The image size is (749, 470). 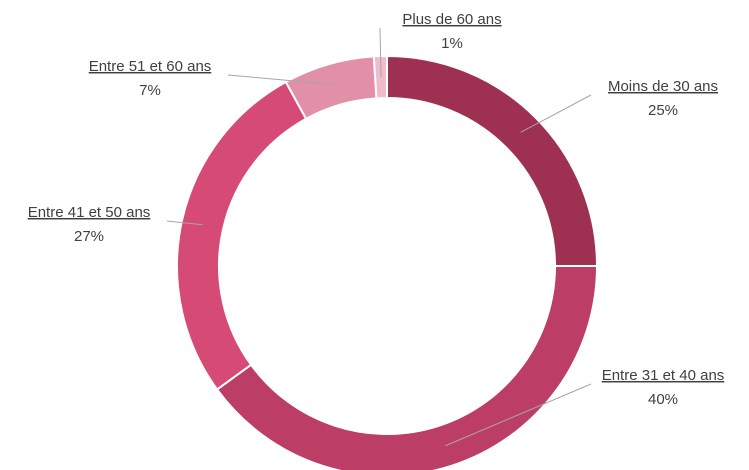 I want to click on slice-label: Entre 41 et 50 ans, so click(x=89, y=212).